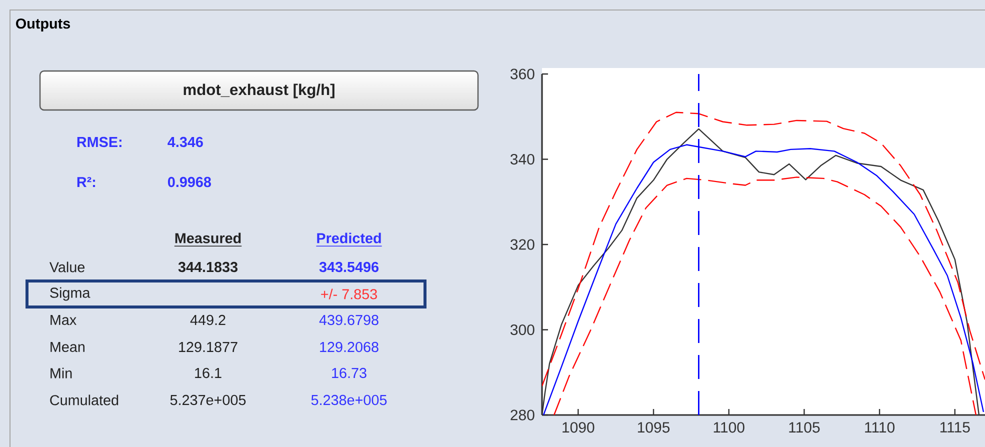 The width and height of the screenshot is (985, 447). What do you see at coordinates (522, 244) in the screenshot?
I see `y-tick-label: 320` at bounding box center [522, 244].